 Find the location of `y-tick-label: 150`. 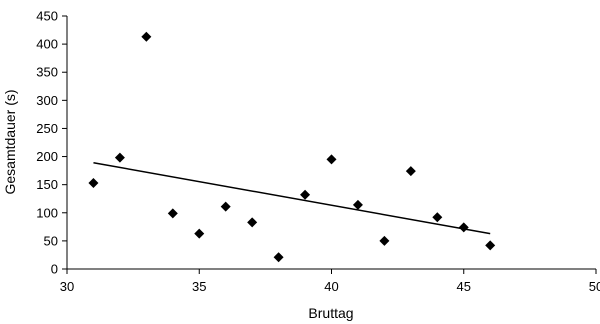

y-tick-label: 150 is located at coordinates (47, 184).